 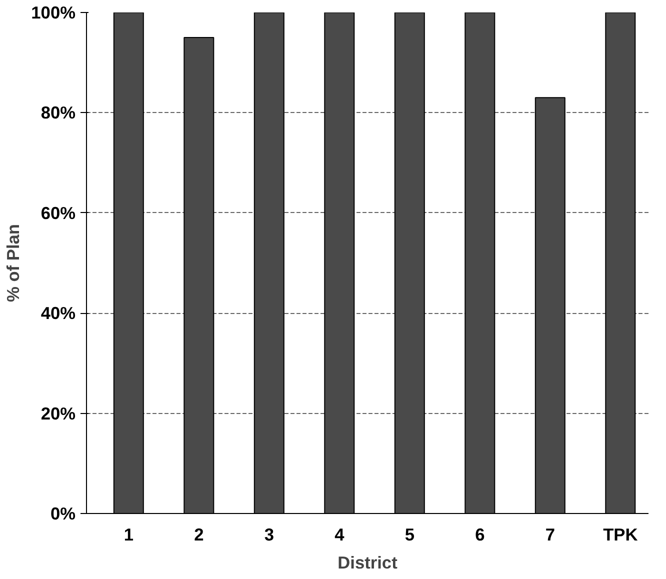 I want to click on x-tick-label: 4, so click(x=339, y=534).